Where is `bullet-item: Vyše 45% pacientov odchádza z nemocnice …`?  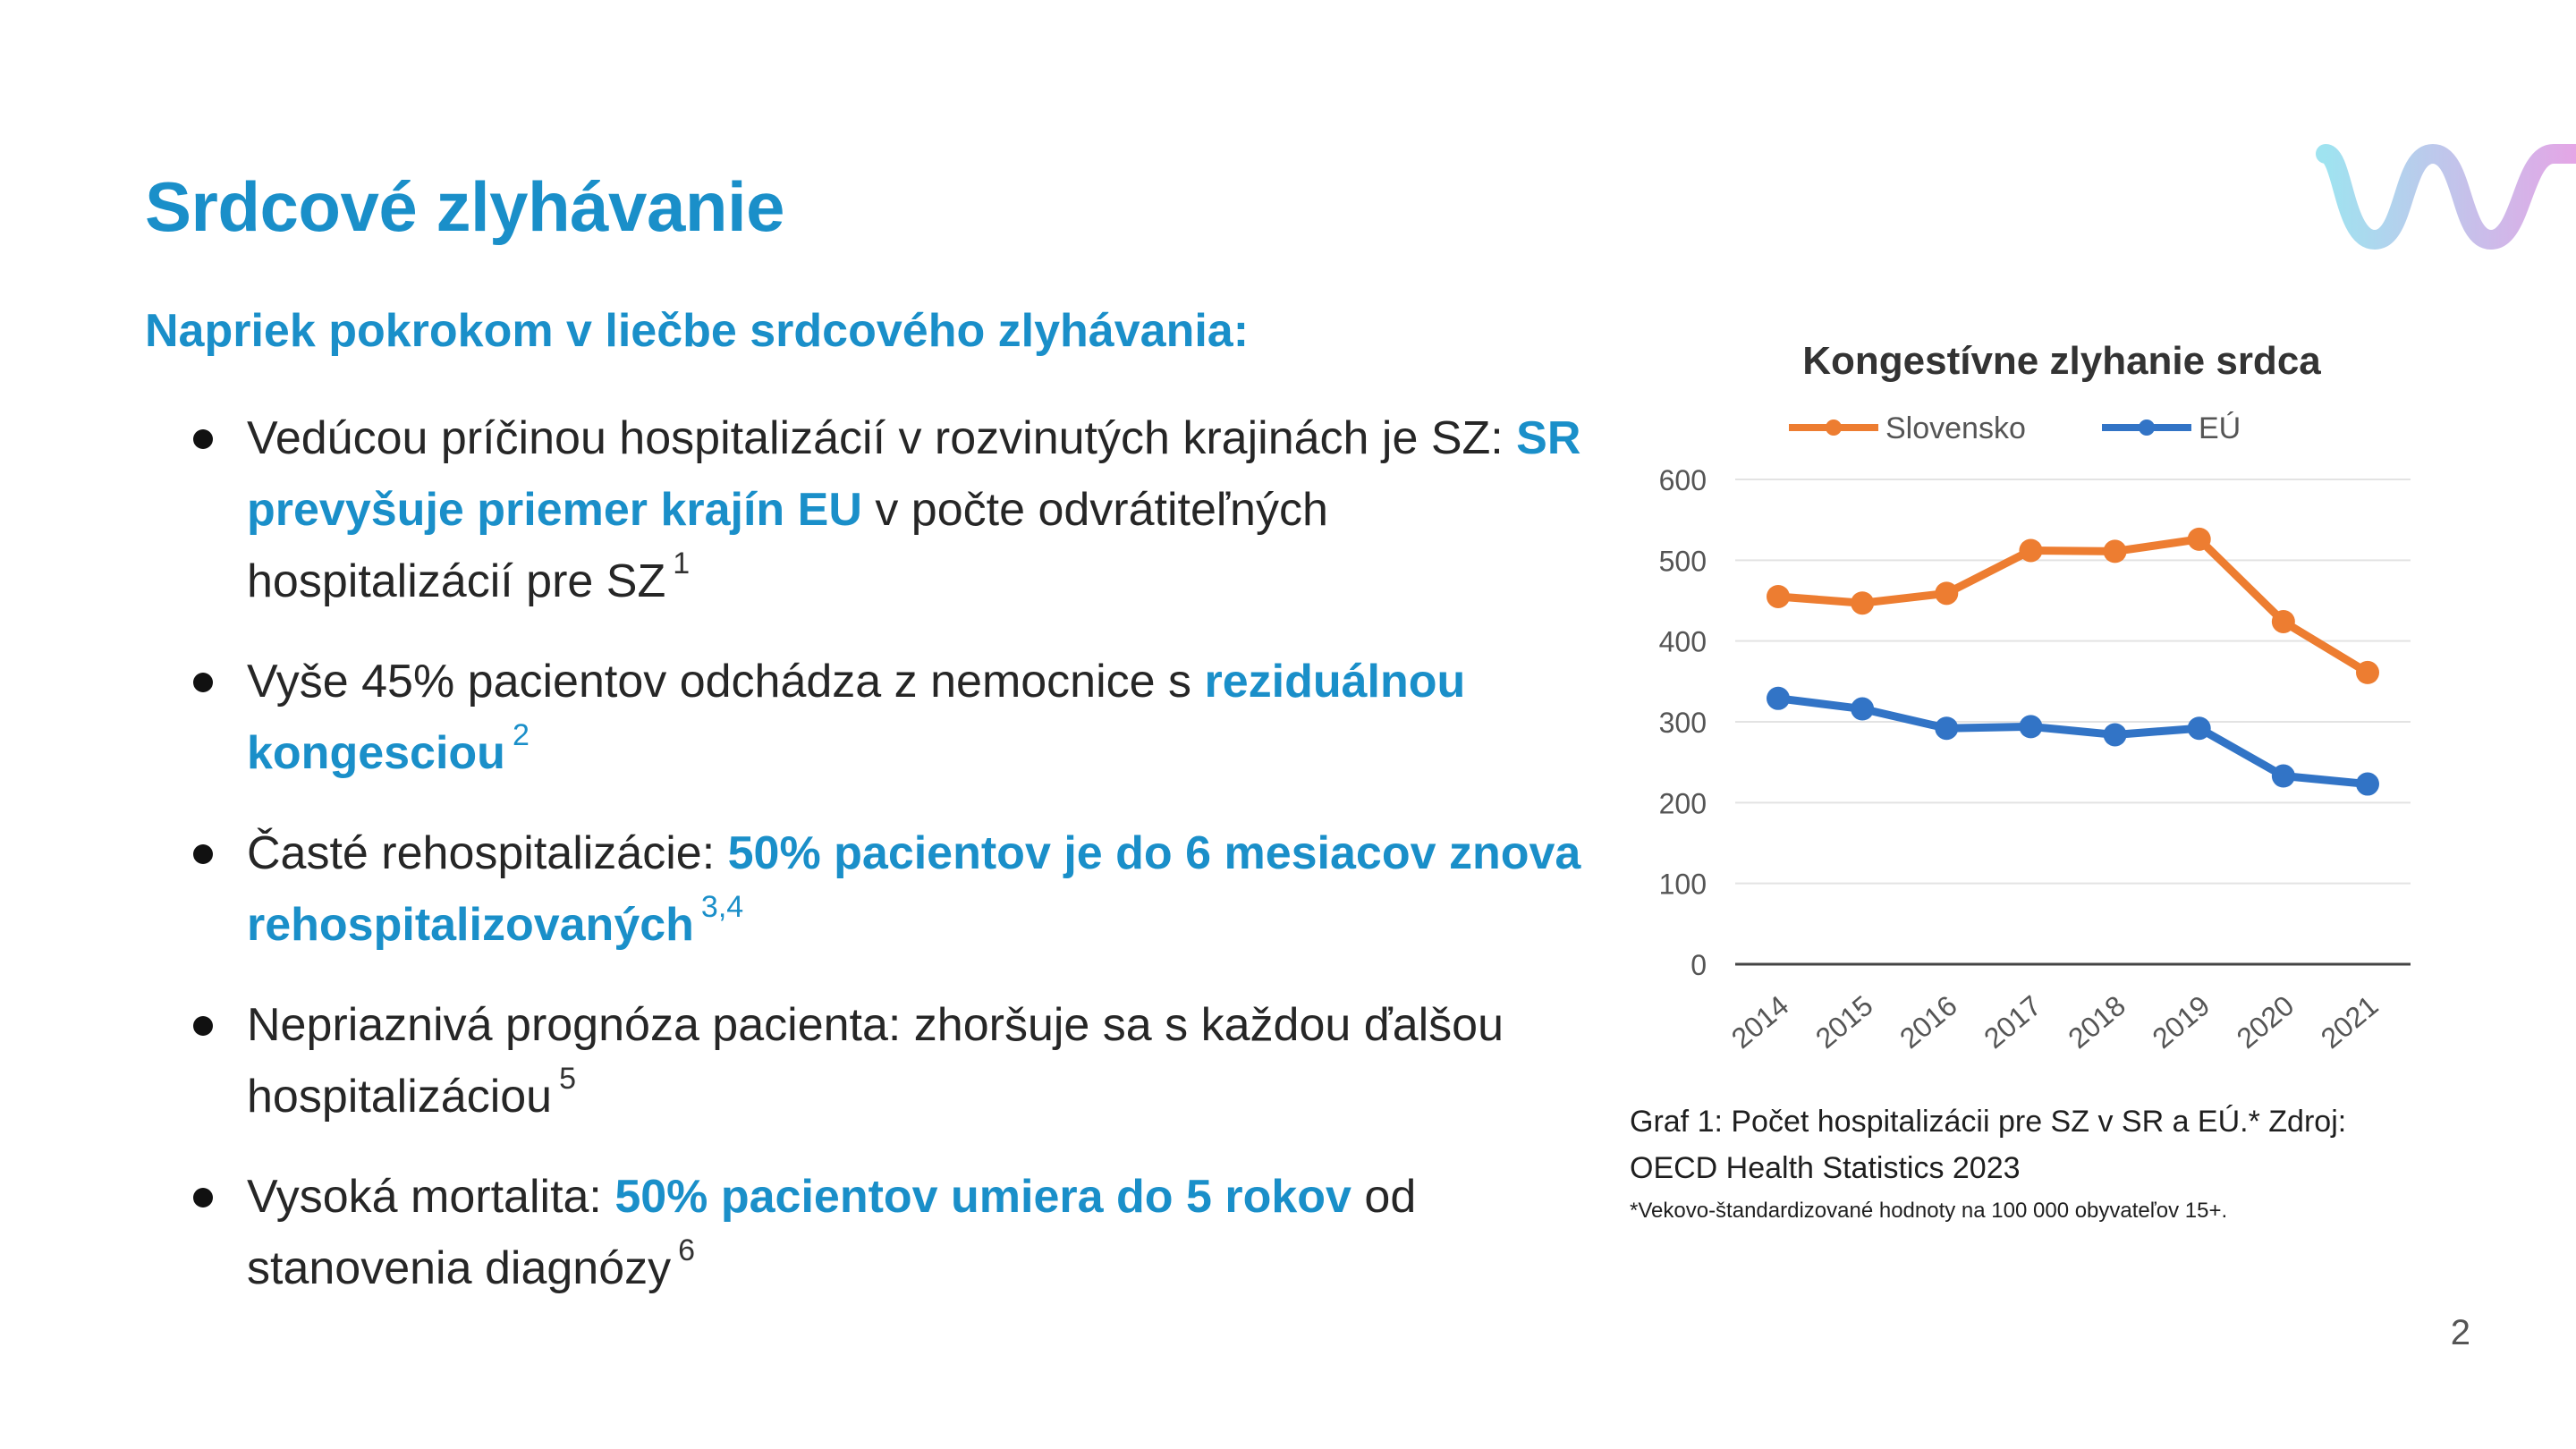 bullet-item: Vyše 45% pacientov odchádza z nemocnice … is located at coordinates (885, 717).